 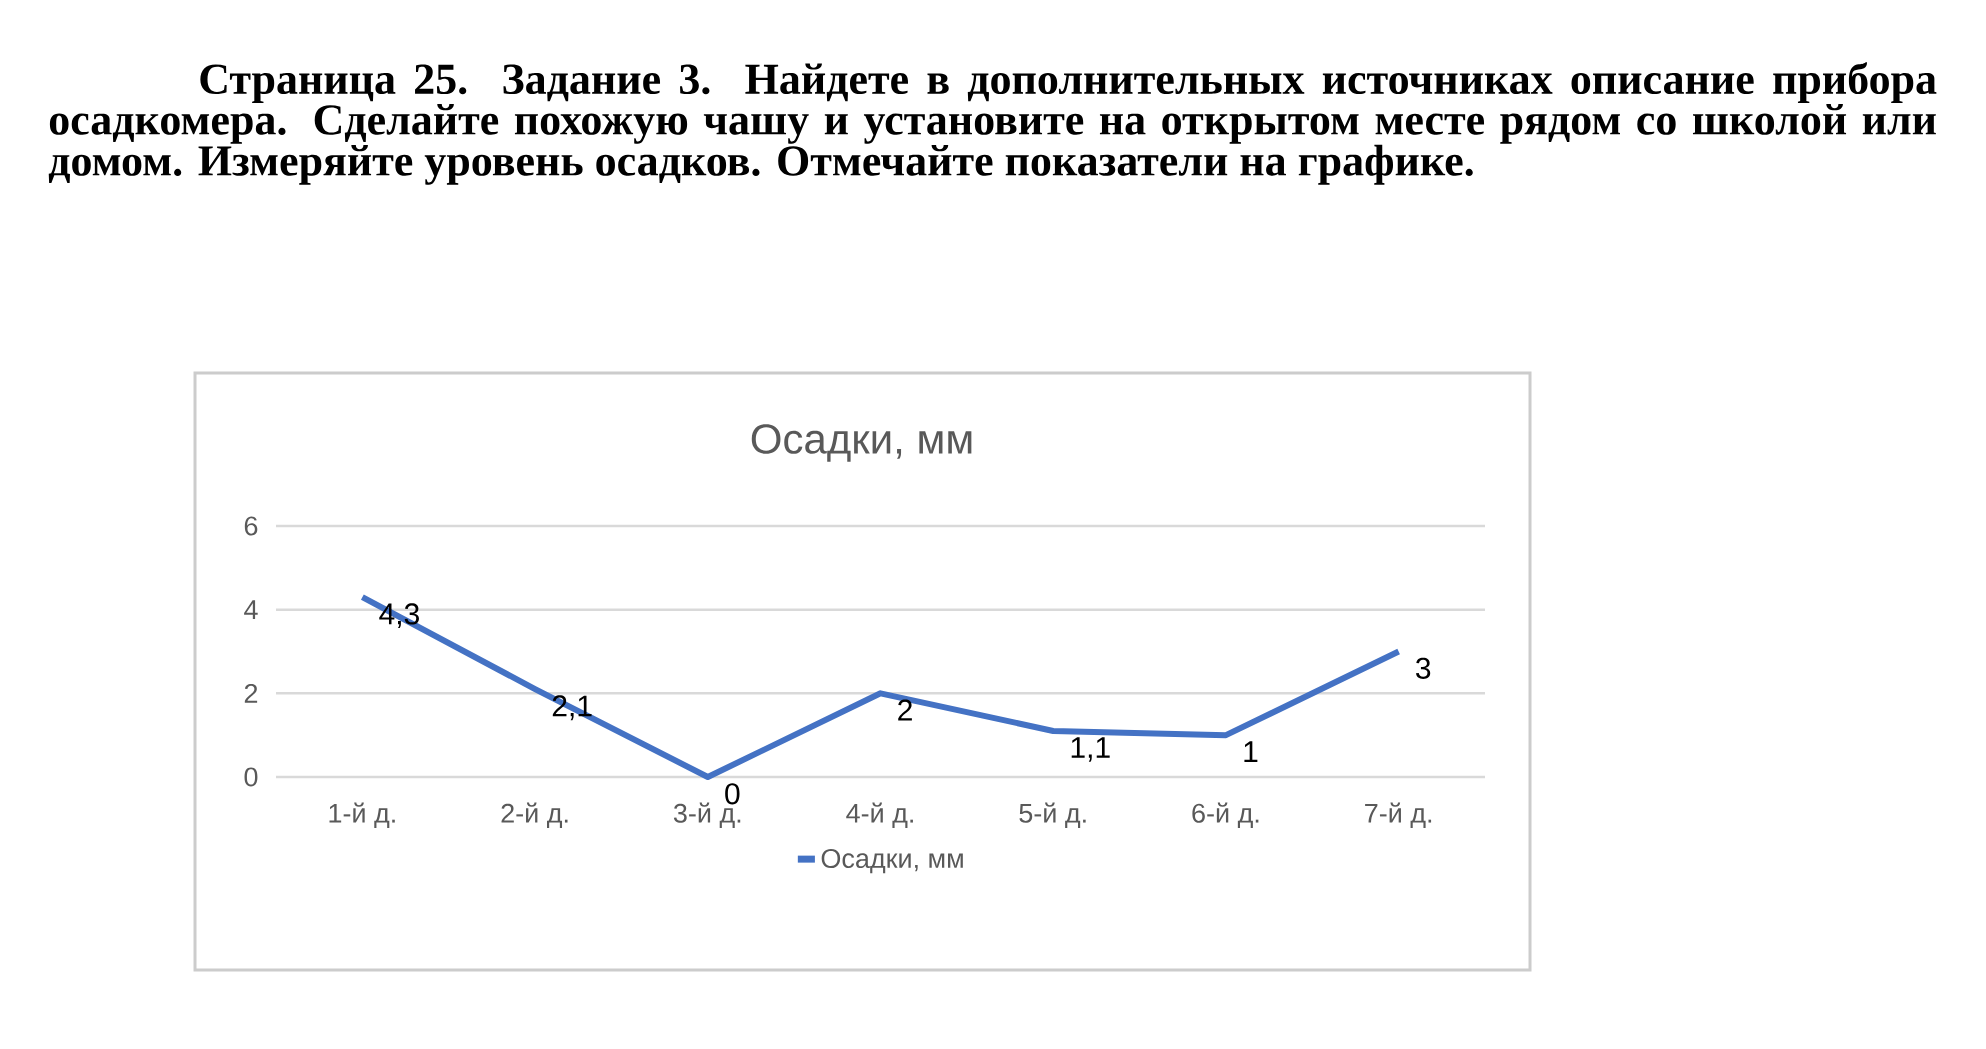 I want to click on chart-title: Осадки, мм, so click(x=861, y=443).